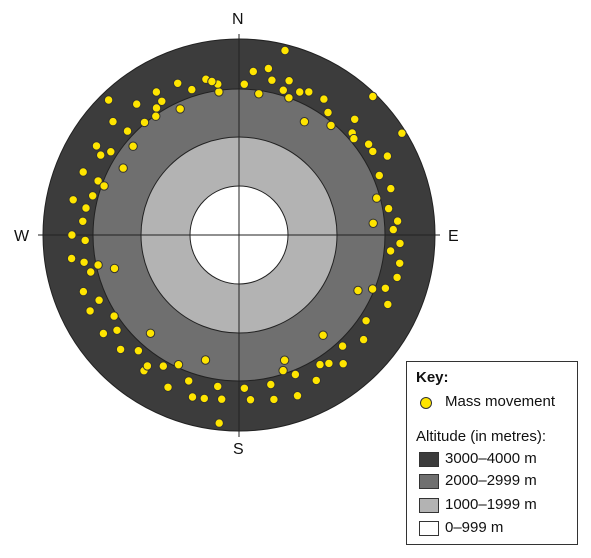 Image resolution: width=591 pixels, height=558 pixels. What do you see at coordinates (22, 236) in the screenshot?
I see `compass-west: W` at bounding box center [22, 236].